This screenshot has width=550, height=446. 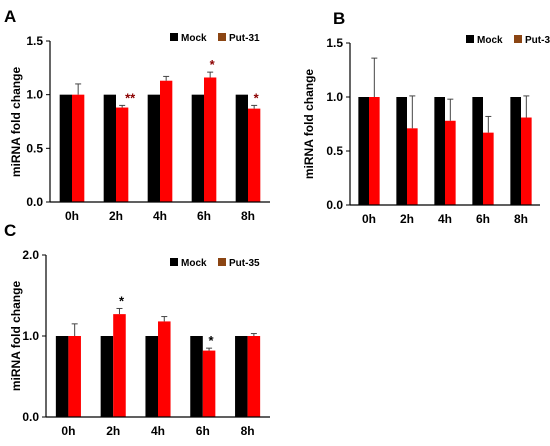 What do you see at coordinates (10, 230) in the screenshot?
I see `panel-letter: C` at bounding box center [10, 230].